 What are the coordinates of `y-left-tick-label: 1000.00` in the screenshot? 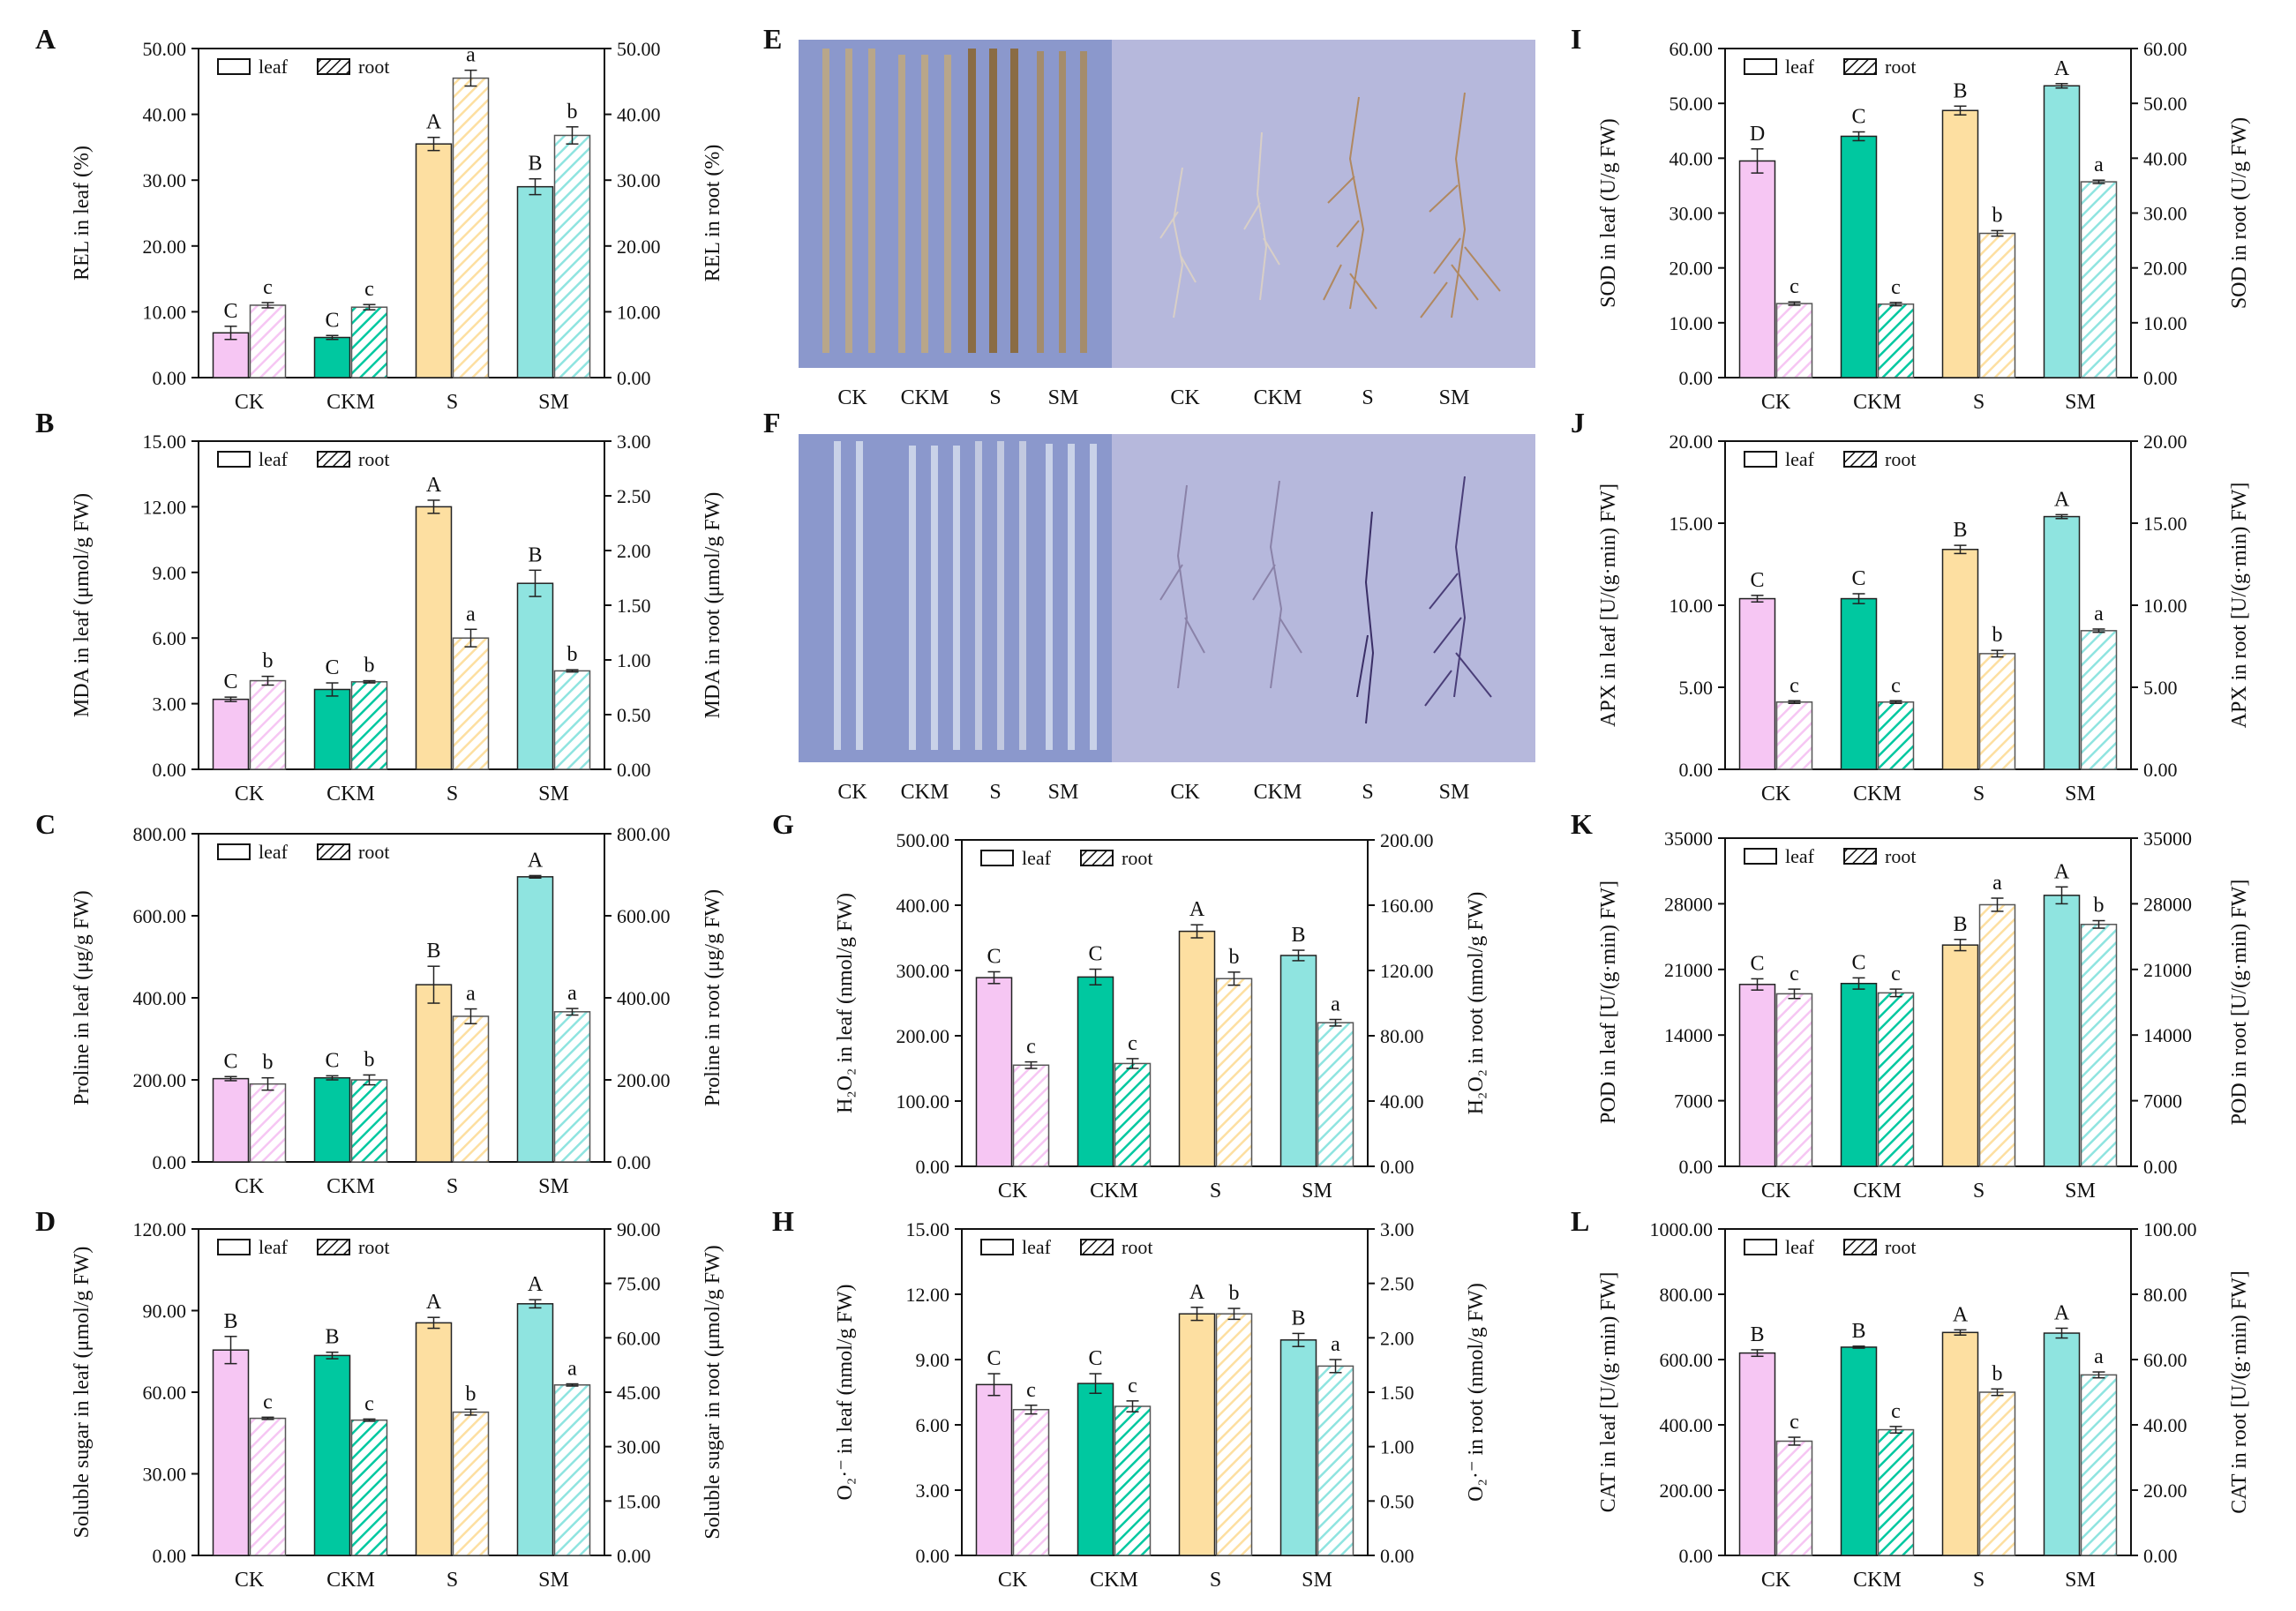 It's located at (1682, 1229).